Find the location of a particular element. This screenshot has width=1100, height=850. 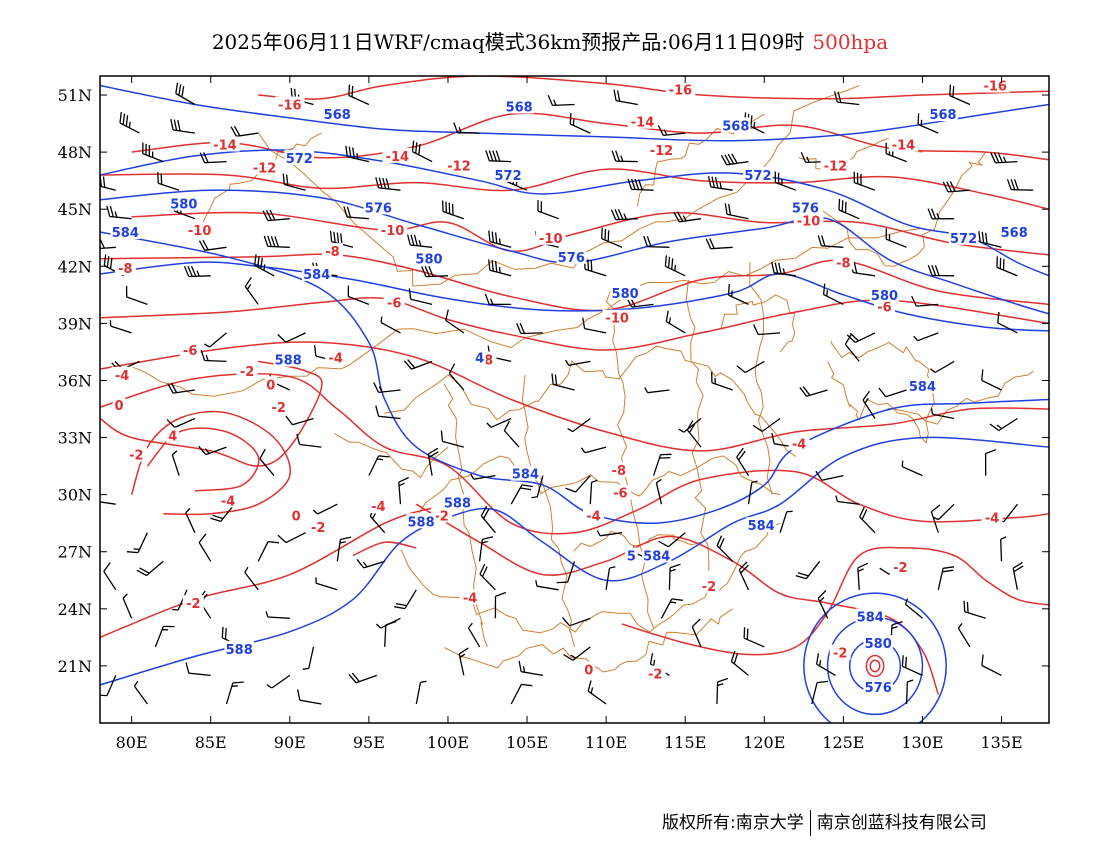

contour-label: 580 is located at coordinates (625, 294).